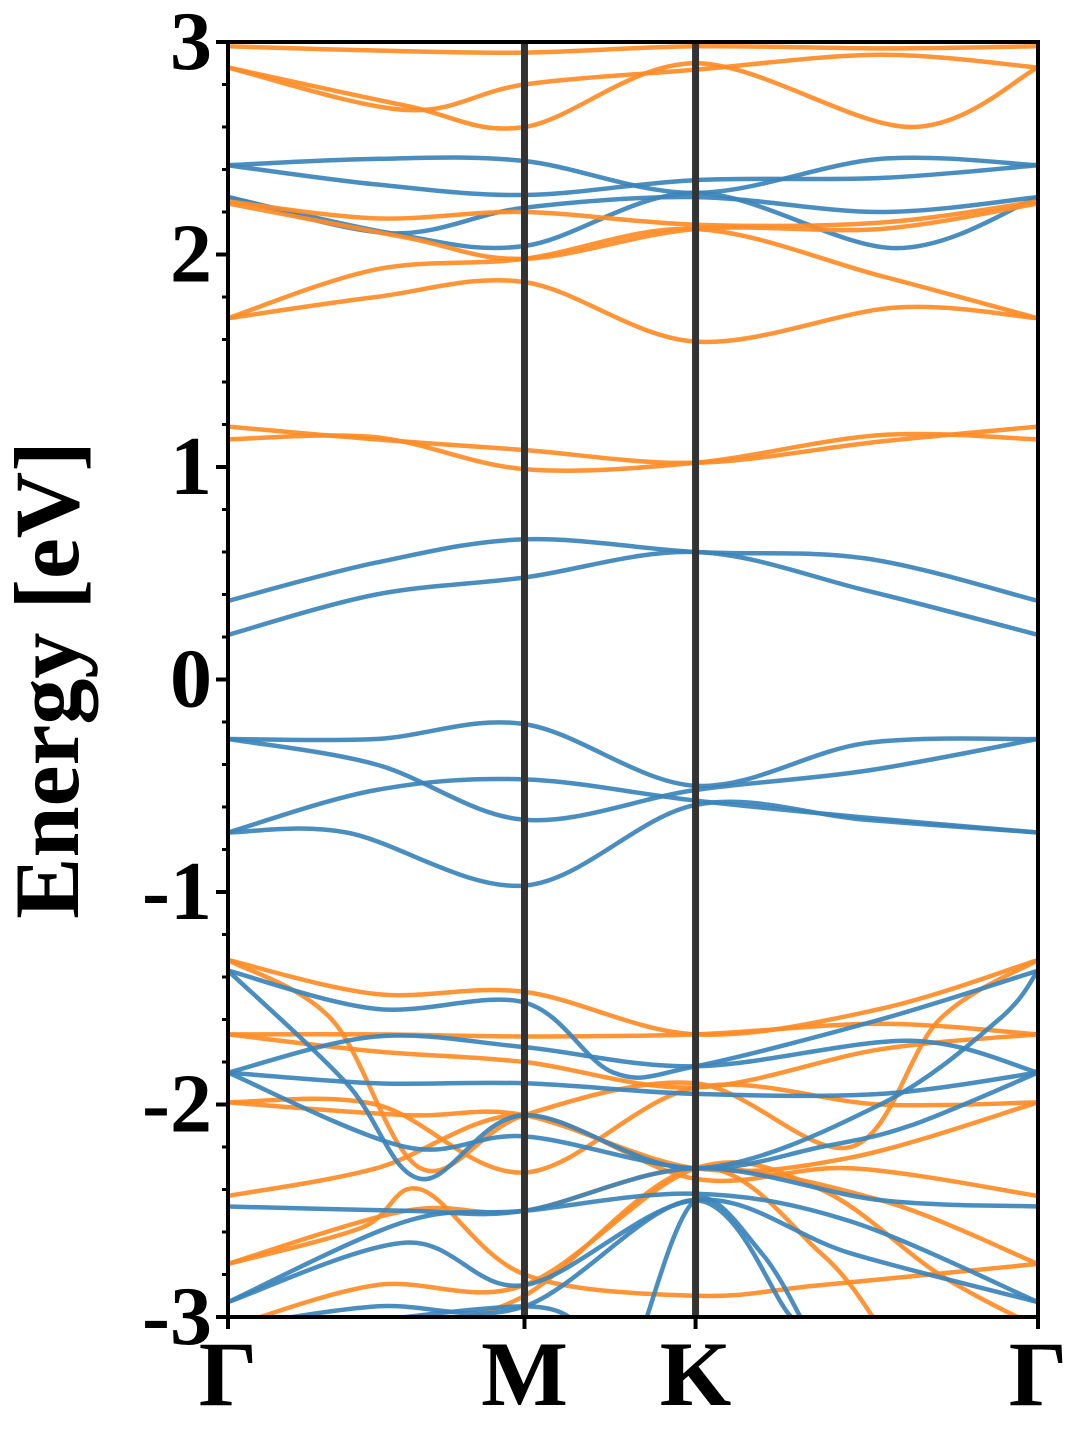 The width and height of the screenshot is (1080, 1440). What do you see at coordinates (696, 1374) in the screenshot?
I see `x-tick-label: K` at bounding box center [696, 1374].